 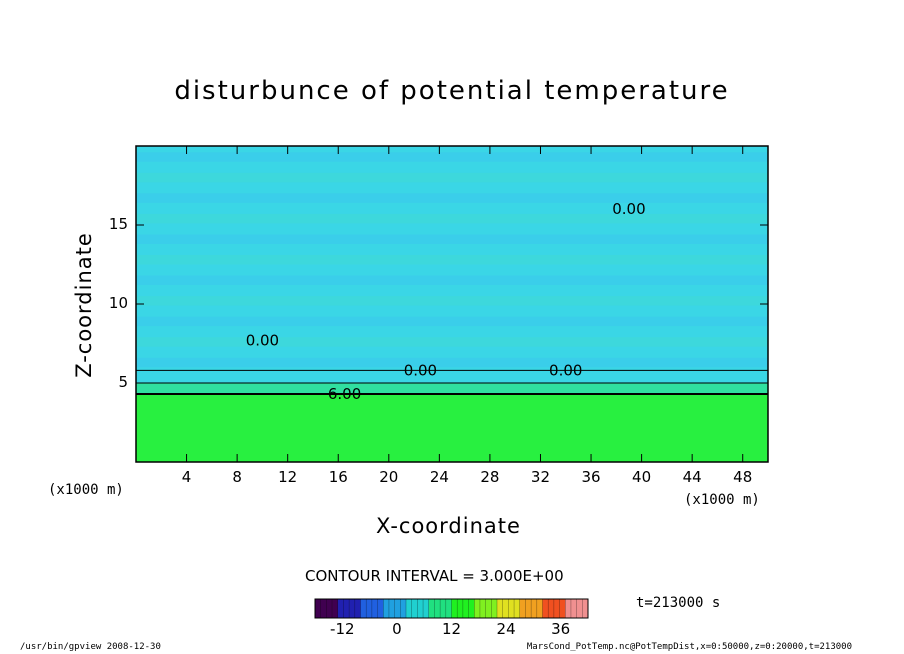 I want to click on x-axis-label: X-coordinate, so click(x=448, y=526).